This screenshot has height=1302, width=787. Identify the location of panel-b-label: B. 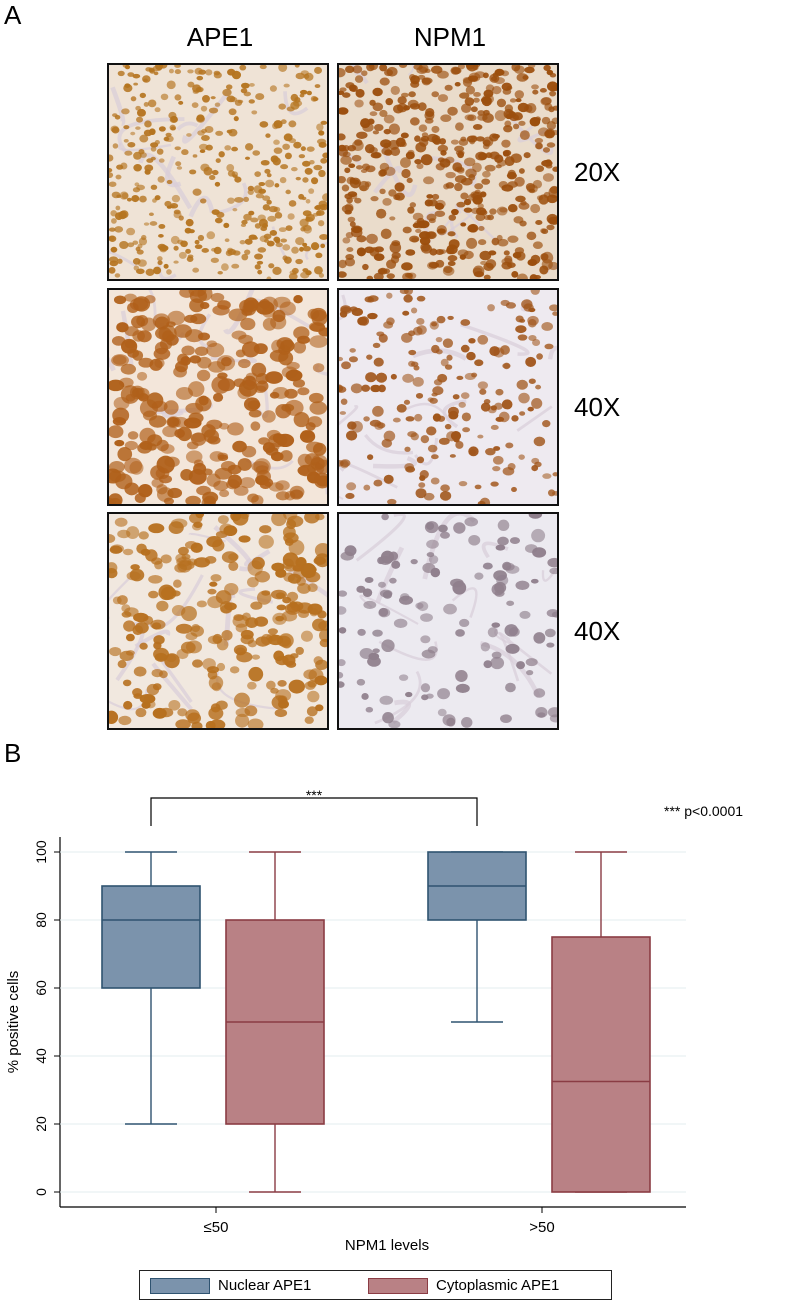
(13, 753).